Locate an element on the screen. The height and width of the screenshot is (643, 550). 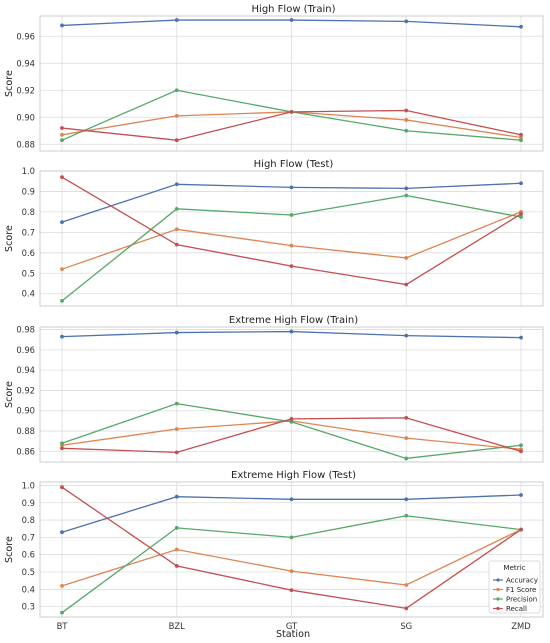
x-tick-label: GT is located at coordinates (292, 626).